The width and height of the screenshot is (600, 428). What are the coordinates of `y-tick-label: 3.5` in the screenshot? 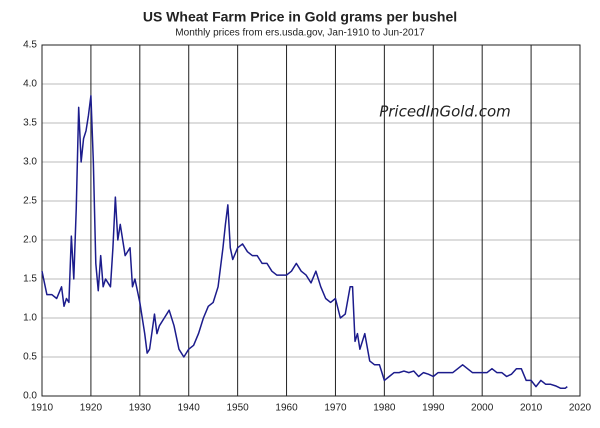 It's located at (30, 123).